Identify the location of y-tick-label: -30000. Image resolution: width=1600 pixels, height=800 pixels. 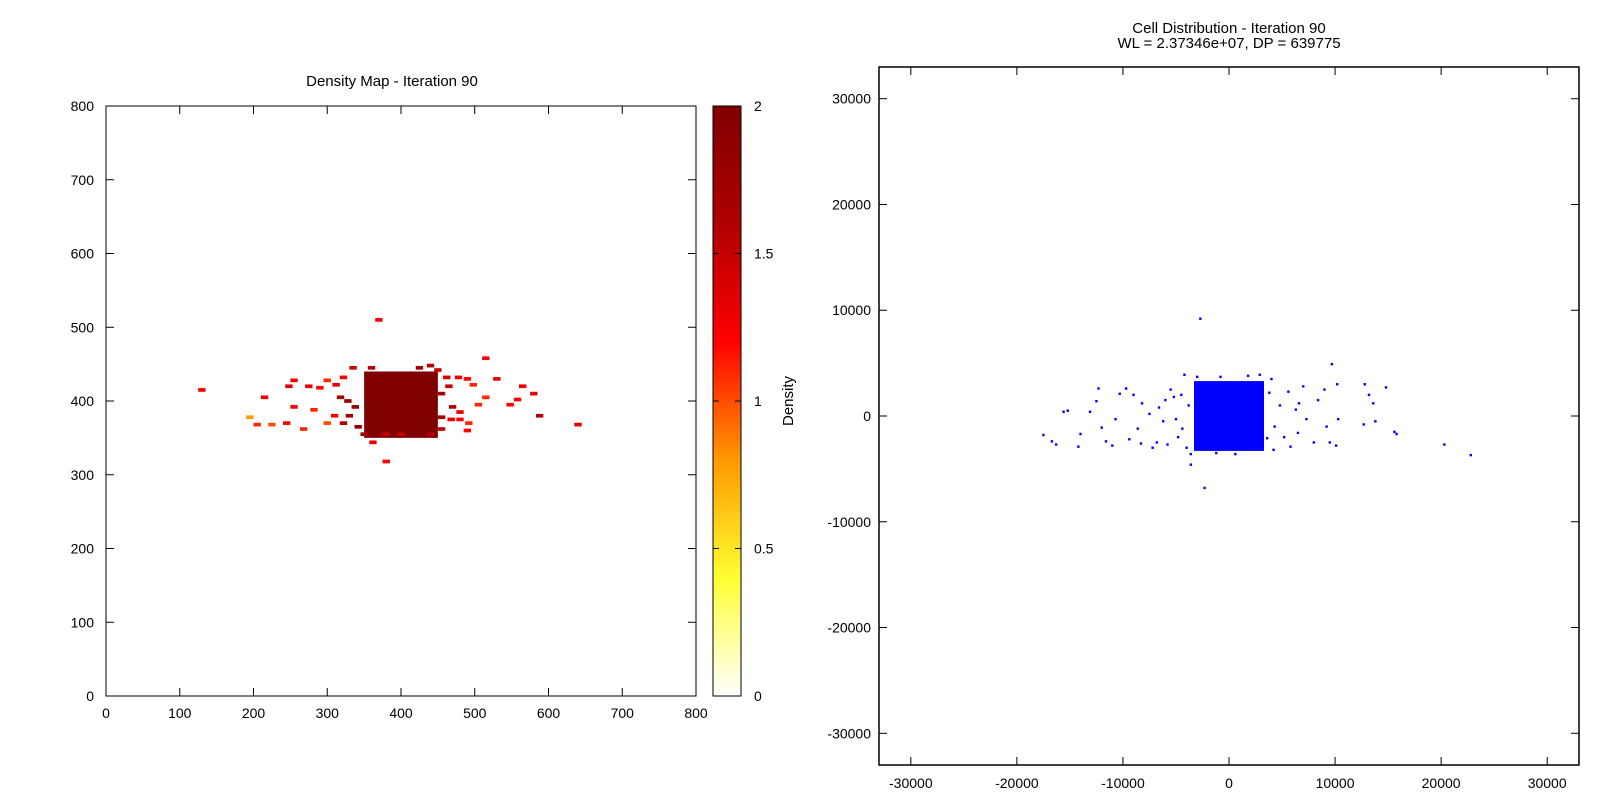
(849, 733).